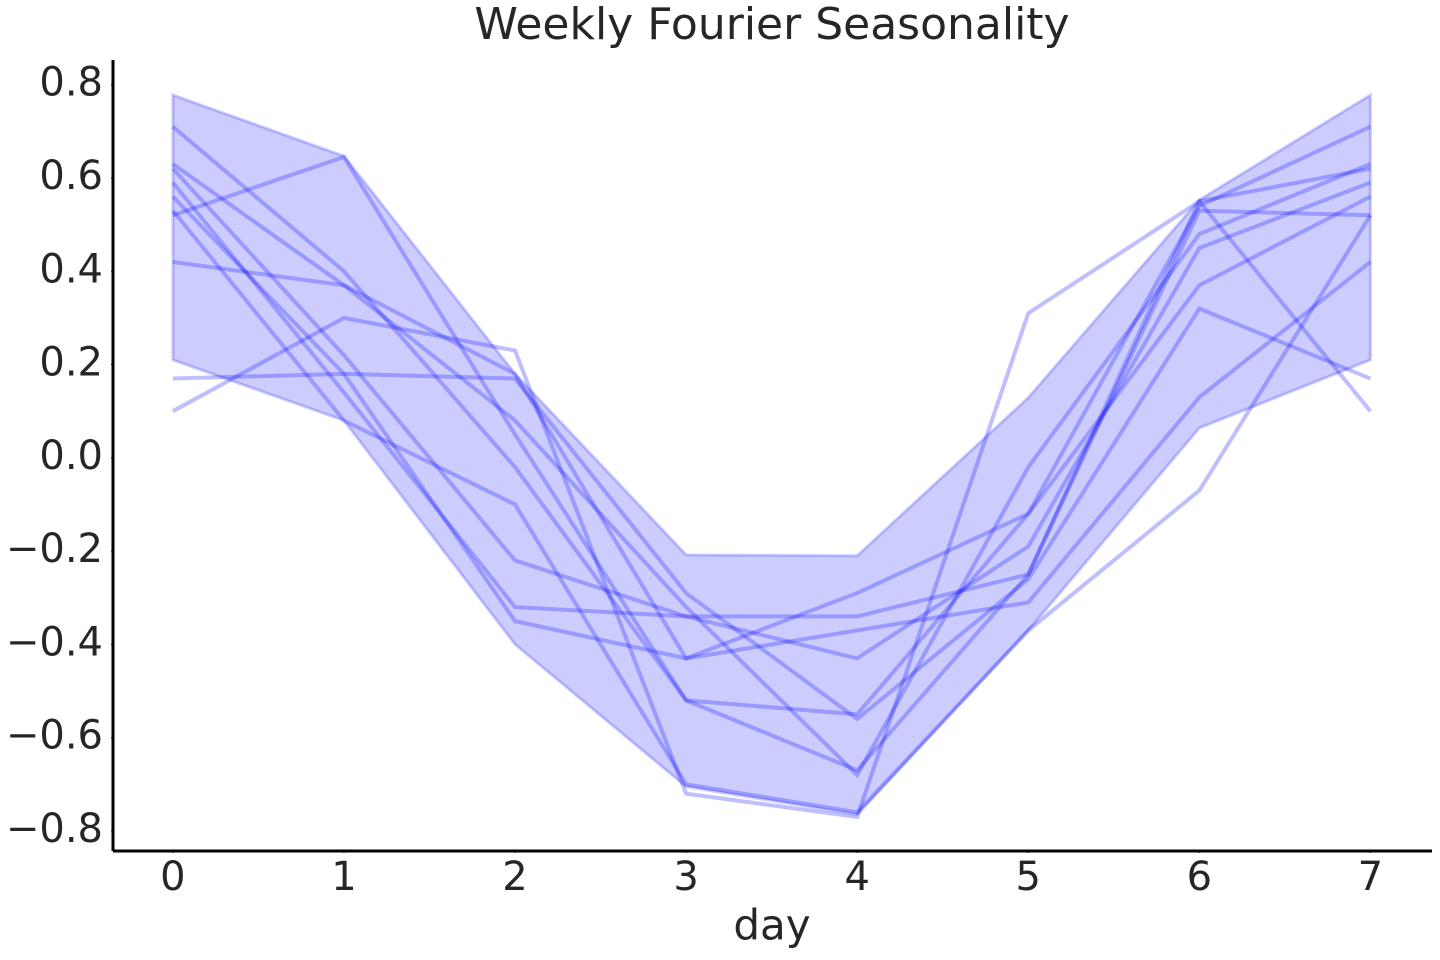  I want to click on chart-title: Weekly Fourier Seasonality, so click(771, 25).